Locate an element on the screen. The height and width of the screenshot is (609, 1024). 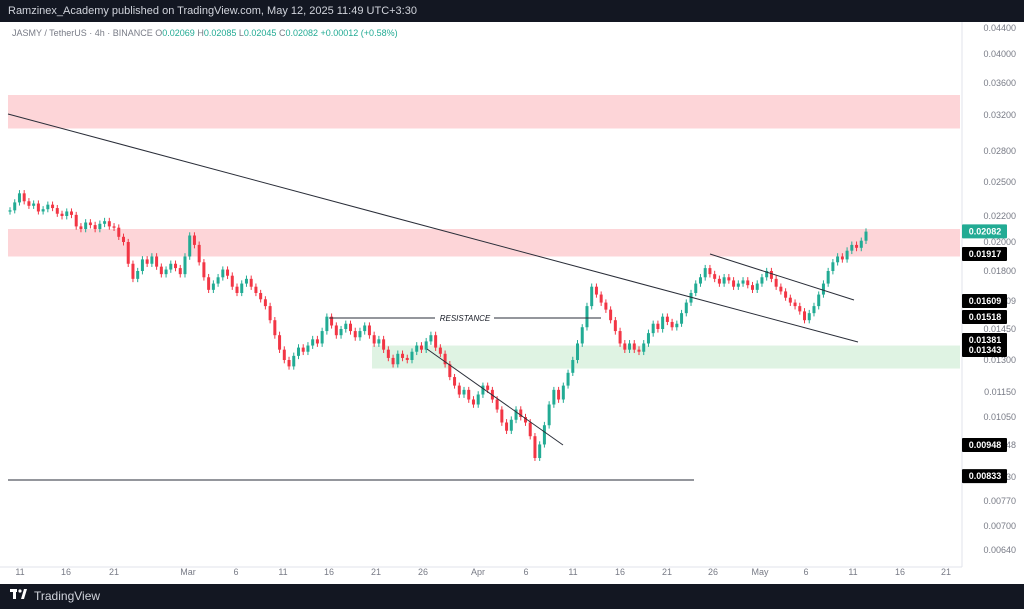
x-tick-label: 26 is located at coordinates (423, 572).